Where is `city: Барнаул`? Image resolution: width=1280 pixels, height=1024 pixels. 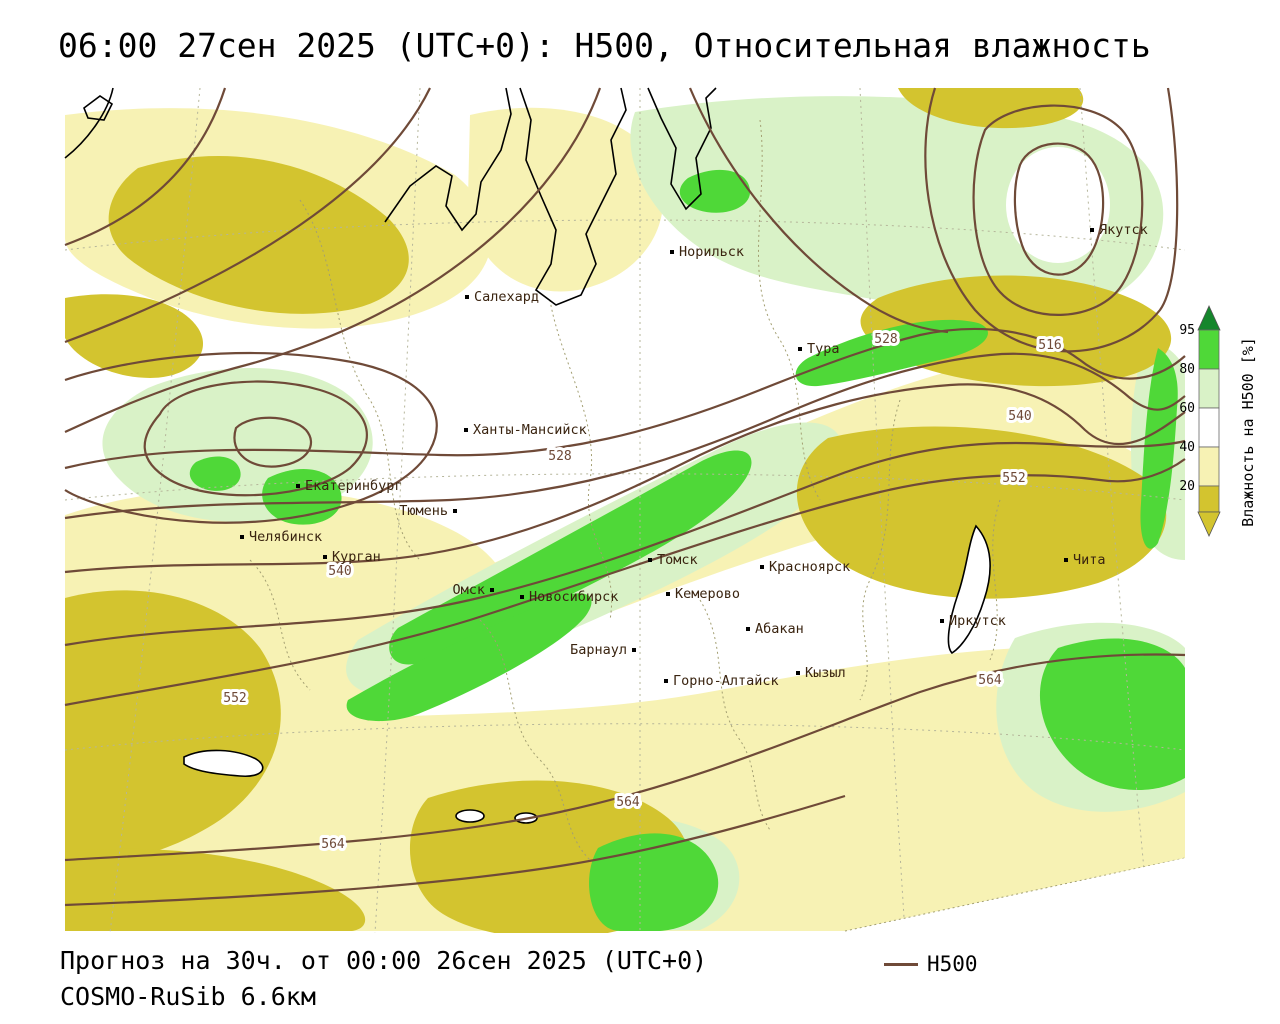
city: Барнаул is located at coordinates (603, 650).